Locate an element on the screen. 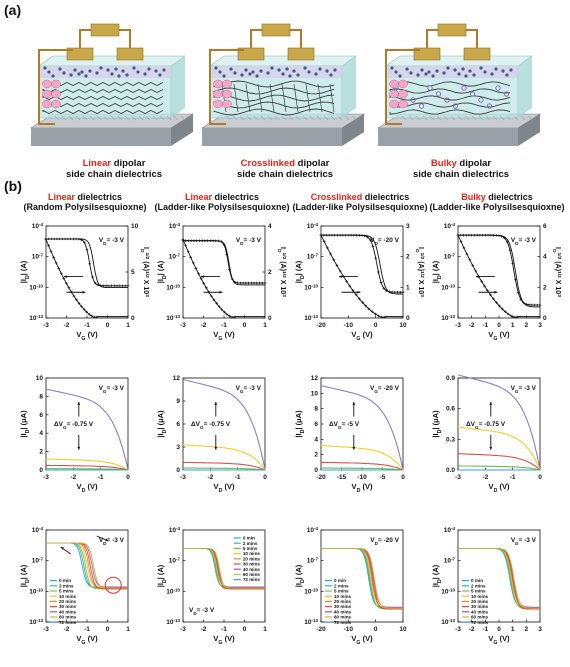 The height and width of the screenshot is (667, 570). crosslink is located at coordinates (284, 98).